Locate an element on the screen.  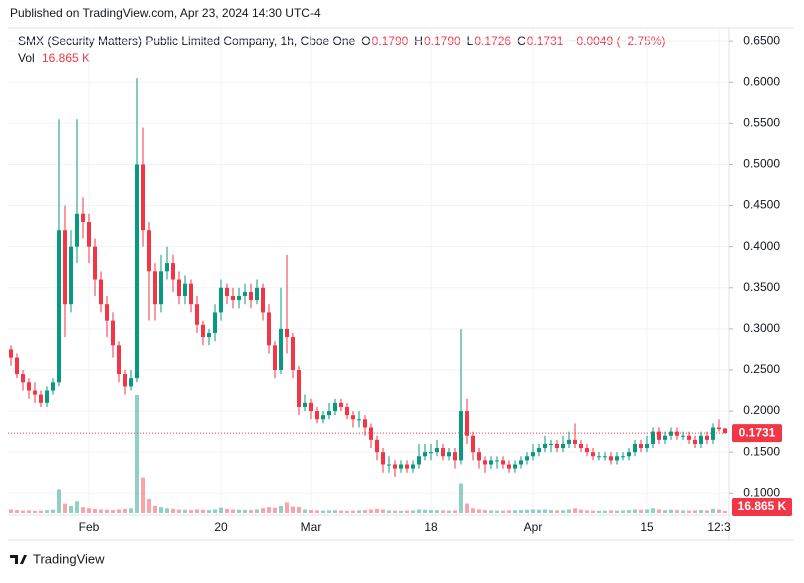
y-tick-label: 0.6500 is located at coordinates (761, 40).